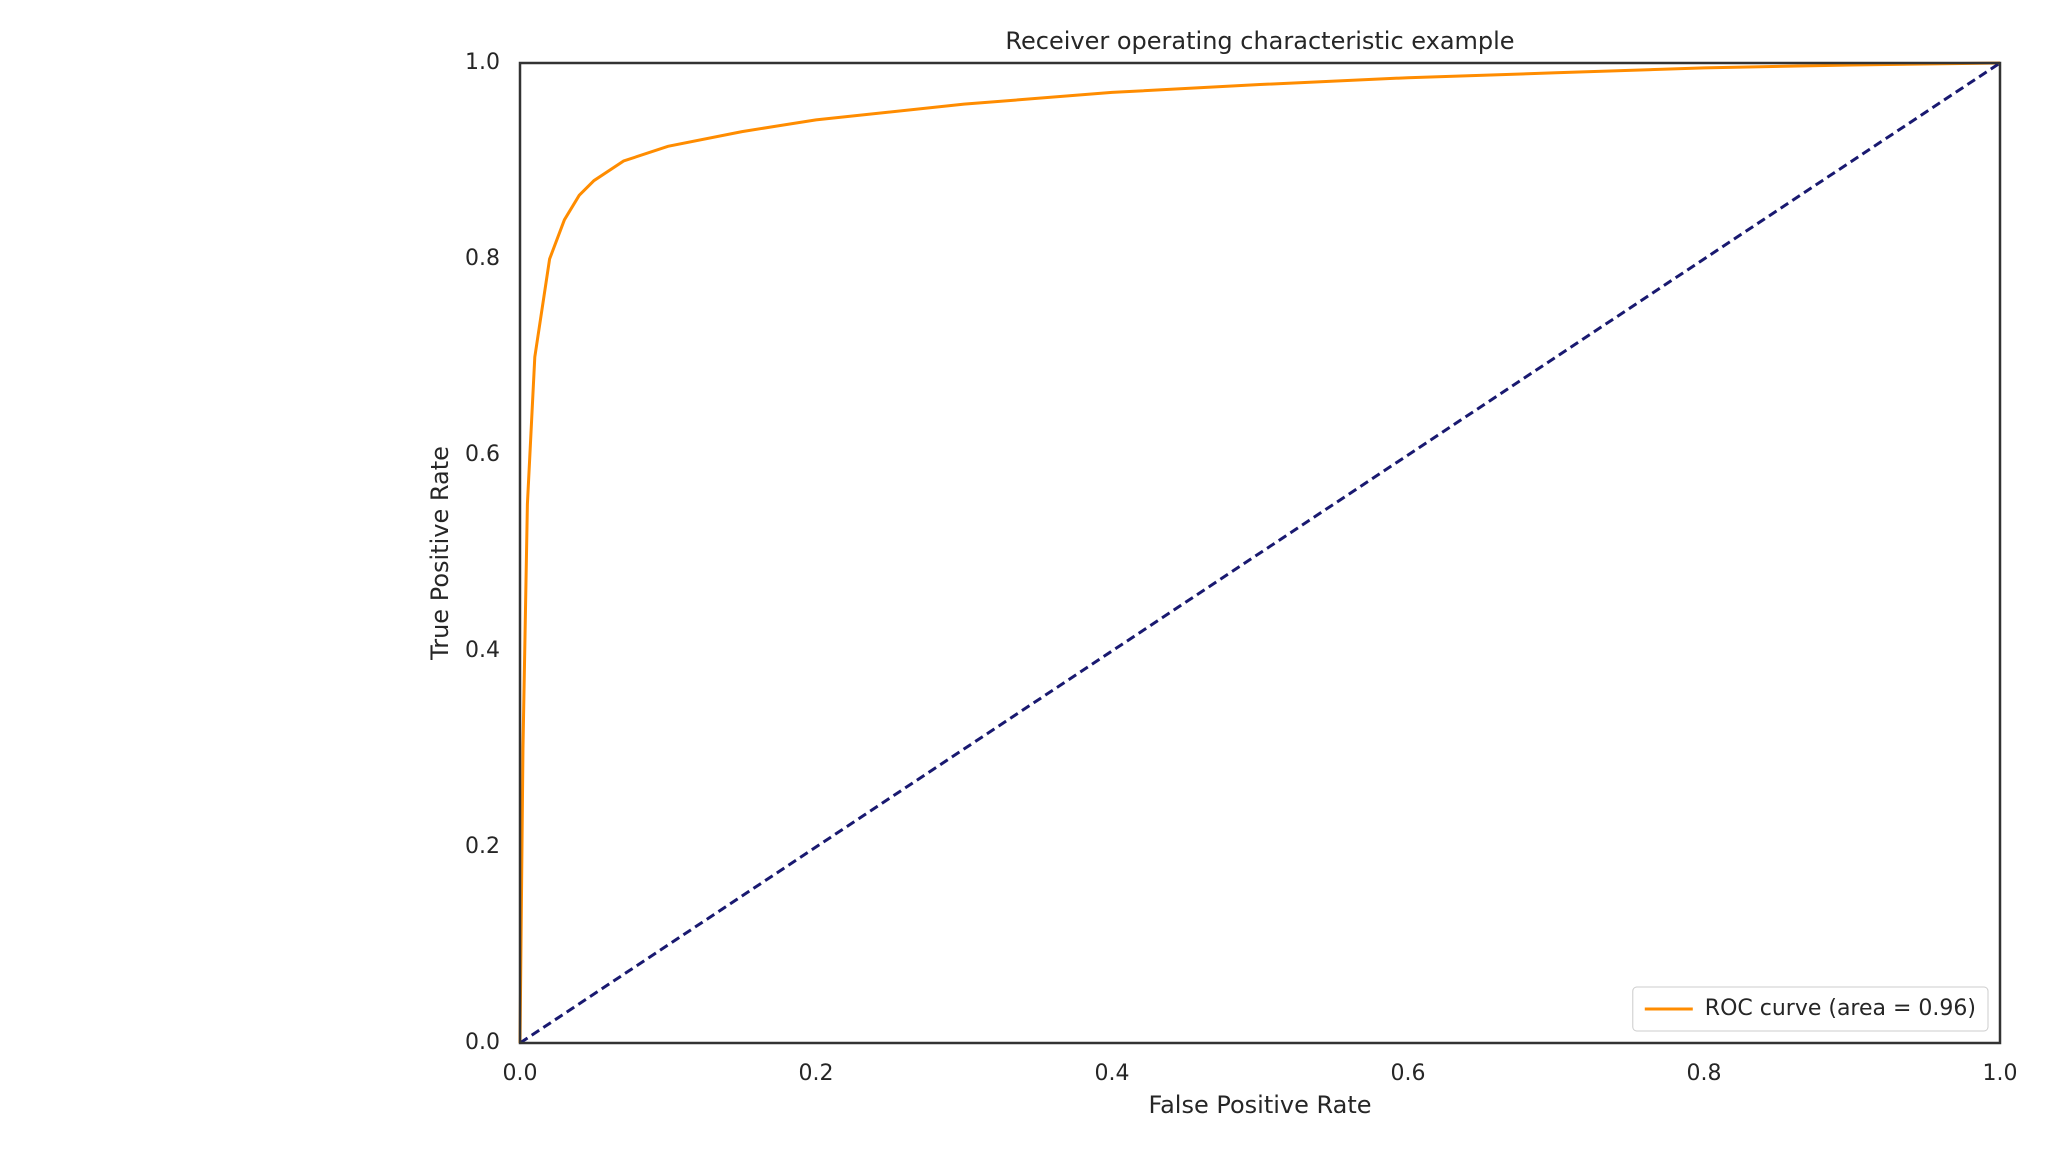  What do you see at coordinates (1408, 1073) in the screenshot?
I see `x-tick-label: 0.6` at bounding box center [1408, 1073].